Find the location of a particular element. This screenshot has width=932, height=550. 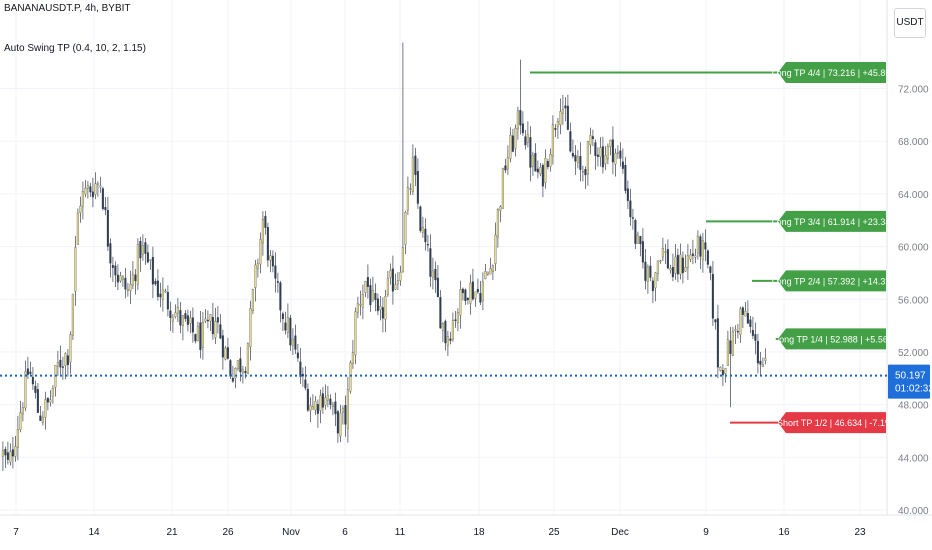

y-tick-label: 48.000 is located at coordinates (913, 406).